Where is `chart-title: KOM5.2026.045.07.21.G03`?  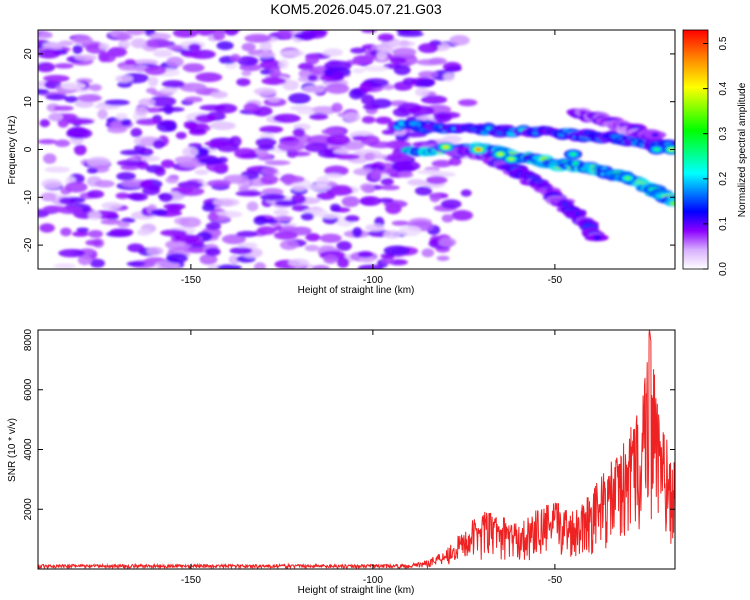 chart-title: KOM5.2026.045.07.21.G03 is located at coordinates (355, 9).